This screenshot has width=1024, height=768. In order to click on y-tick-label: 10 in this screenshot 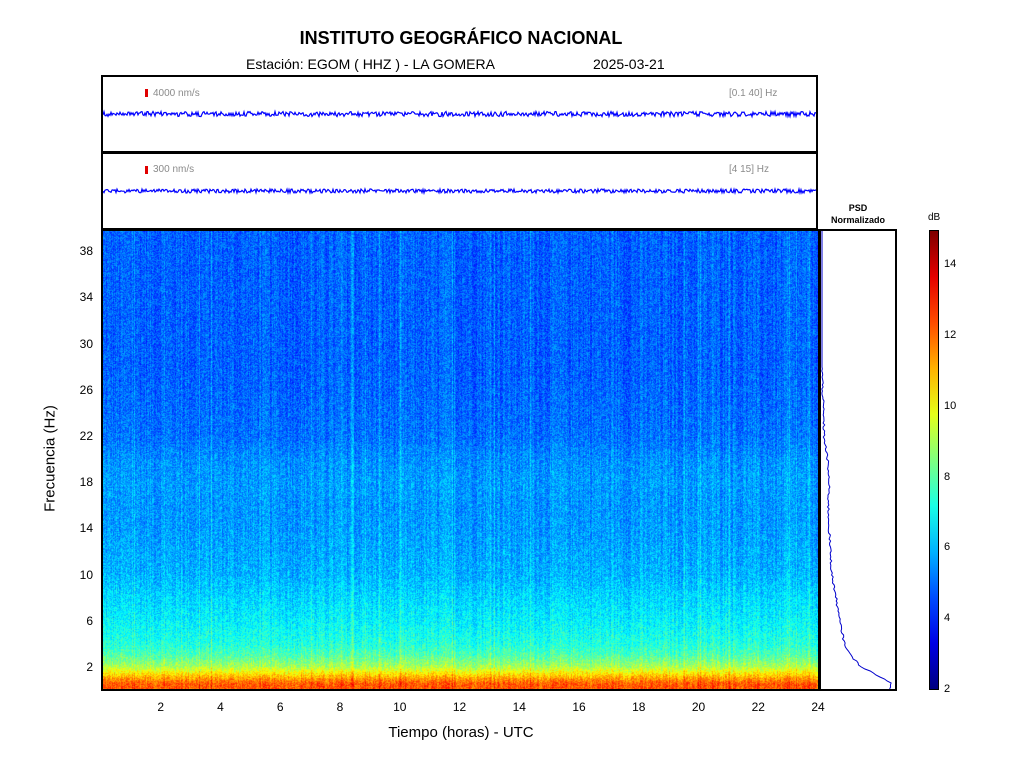, I will do `click(86, 574)`.